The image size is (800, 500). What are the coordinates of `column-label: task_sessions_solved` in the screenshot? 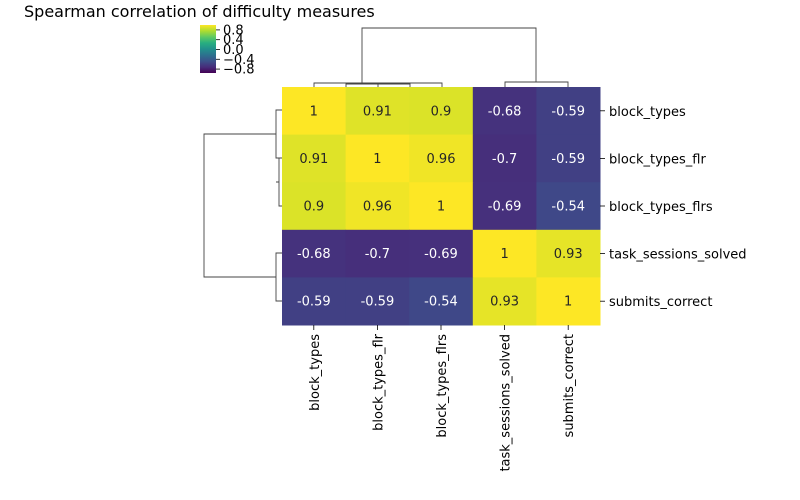 It's located at (506, 403).